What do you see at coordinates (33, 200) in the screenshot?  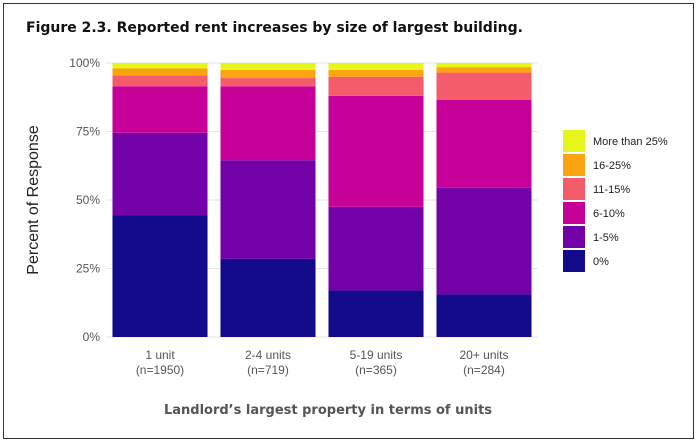 I see `y-axis-title: Percent of Response` at bounding box center [33, 200].